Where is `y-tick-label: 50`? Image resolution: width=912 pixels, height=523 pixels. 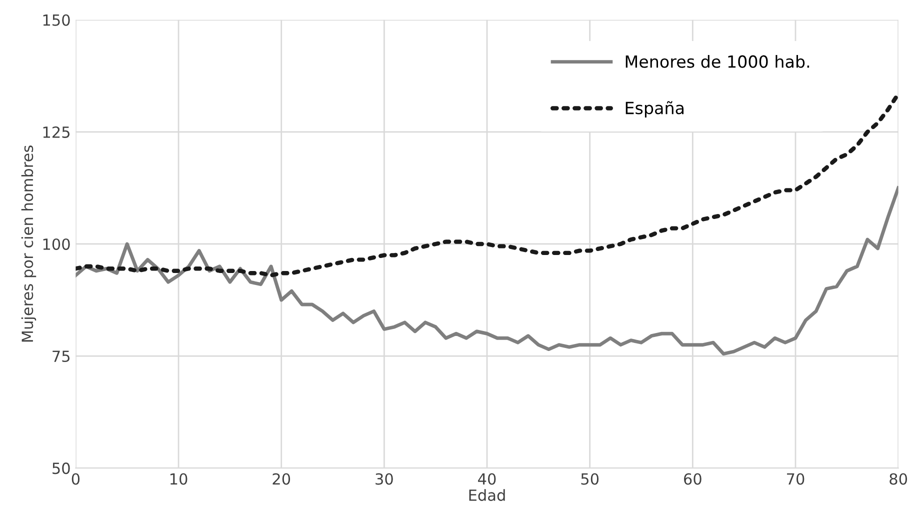
y-tick-label: 50 is located at coordinates (61, 468).